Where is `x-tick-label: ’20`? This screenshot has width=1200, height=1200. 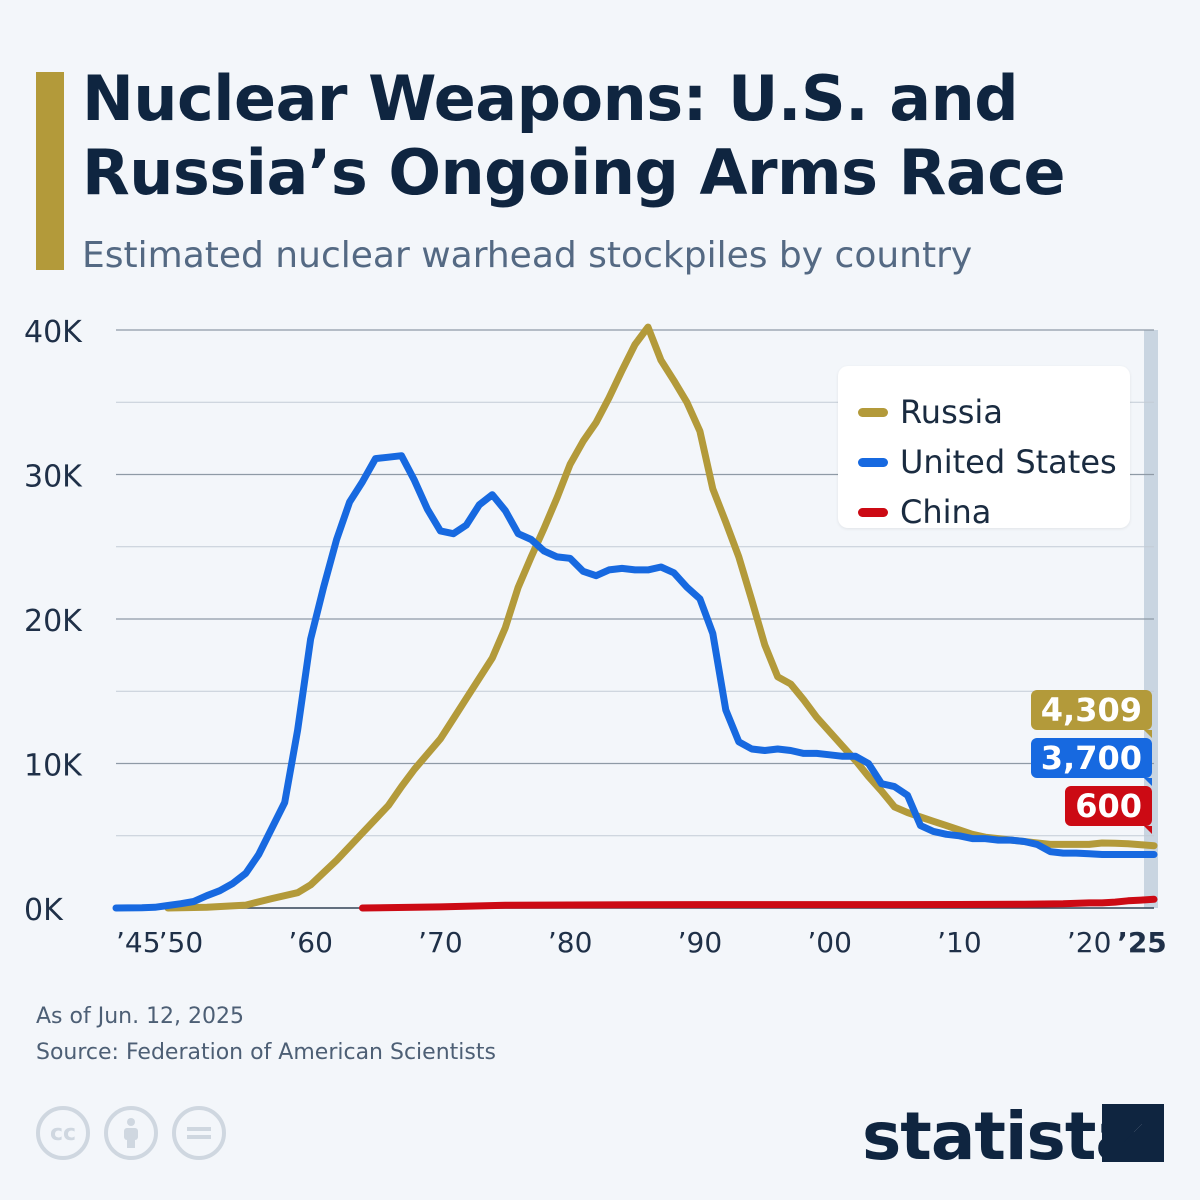 x-tick-label: ’20 is located at coordinates (1089, 942).